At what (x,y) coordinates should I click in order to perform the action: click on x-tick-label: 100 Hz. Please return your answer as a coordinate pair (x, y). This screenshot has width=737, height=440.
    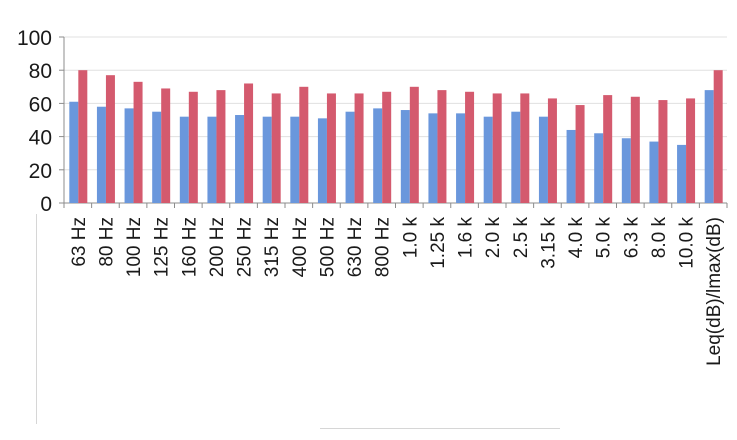
    Looking at the image, I should click on (134, 247).